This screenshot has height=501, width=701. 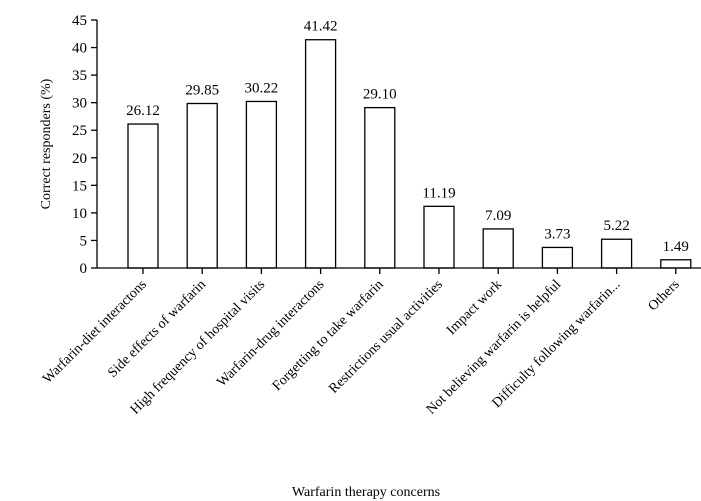 I want to click on y-tick-label: 25, so click(x=79, y=131).